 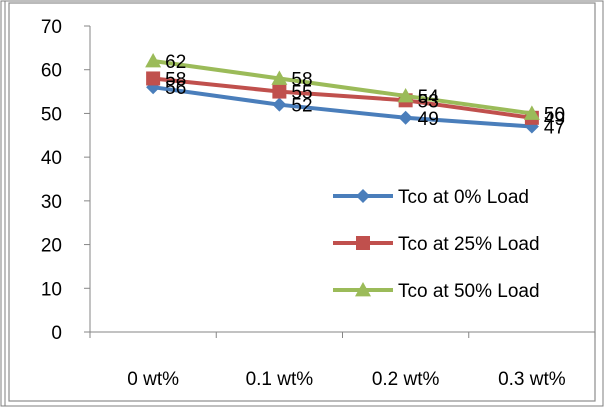 I want to click on data-label: 47, so click(x=554, y=128).